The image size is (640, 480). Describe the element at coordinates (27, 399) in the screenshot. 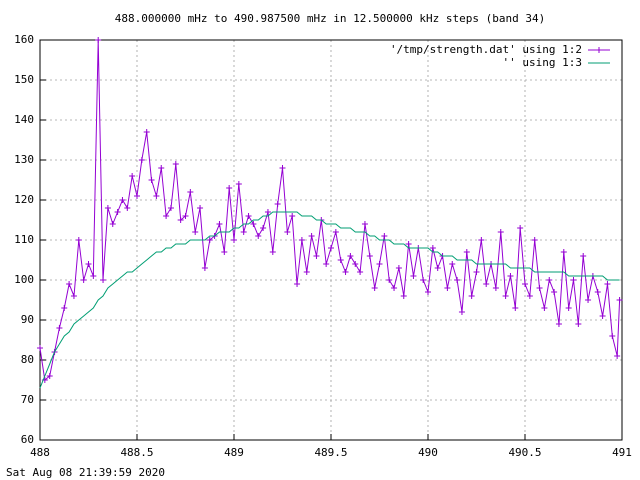

I see `y-tick-label: 70` at that location.